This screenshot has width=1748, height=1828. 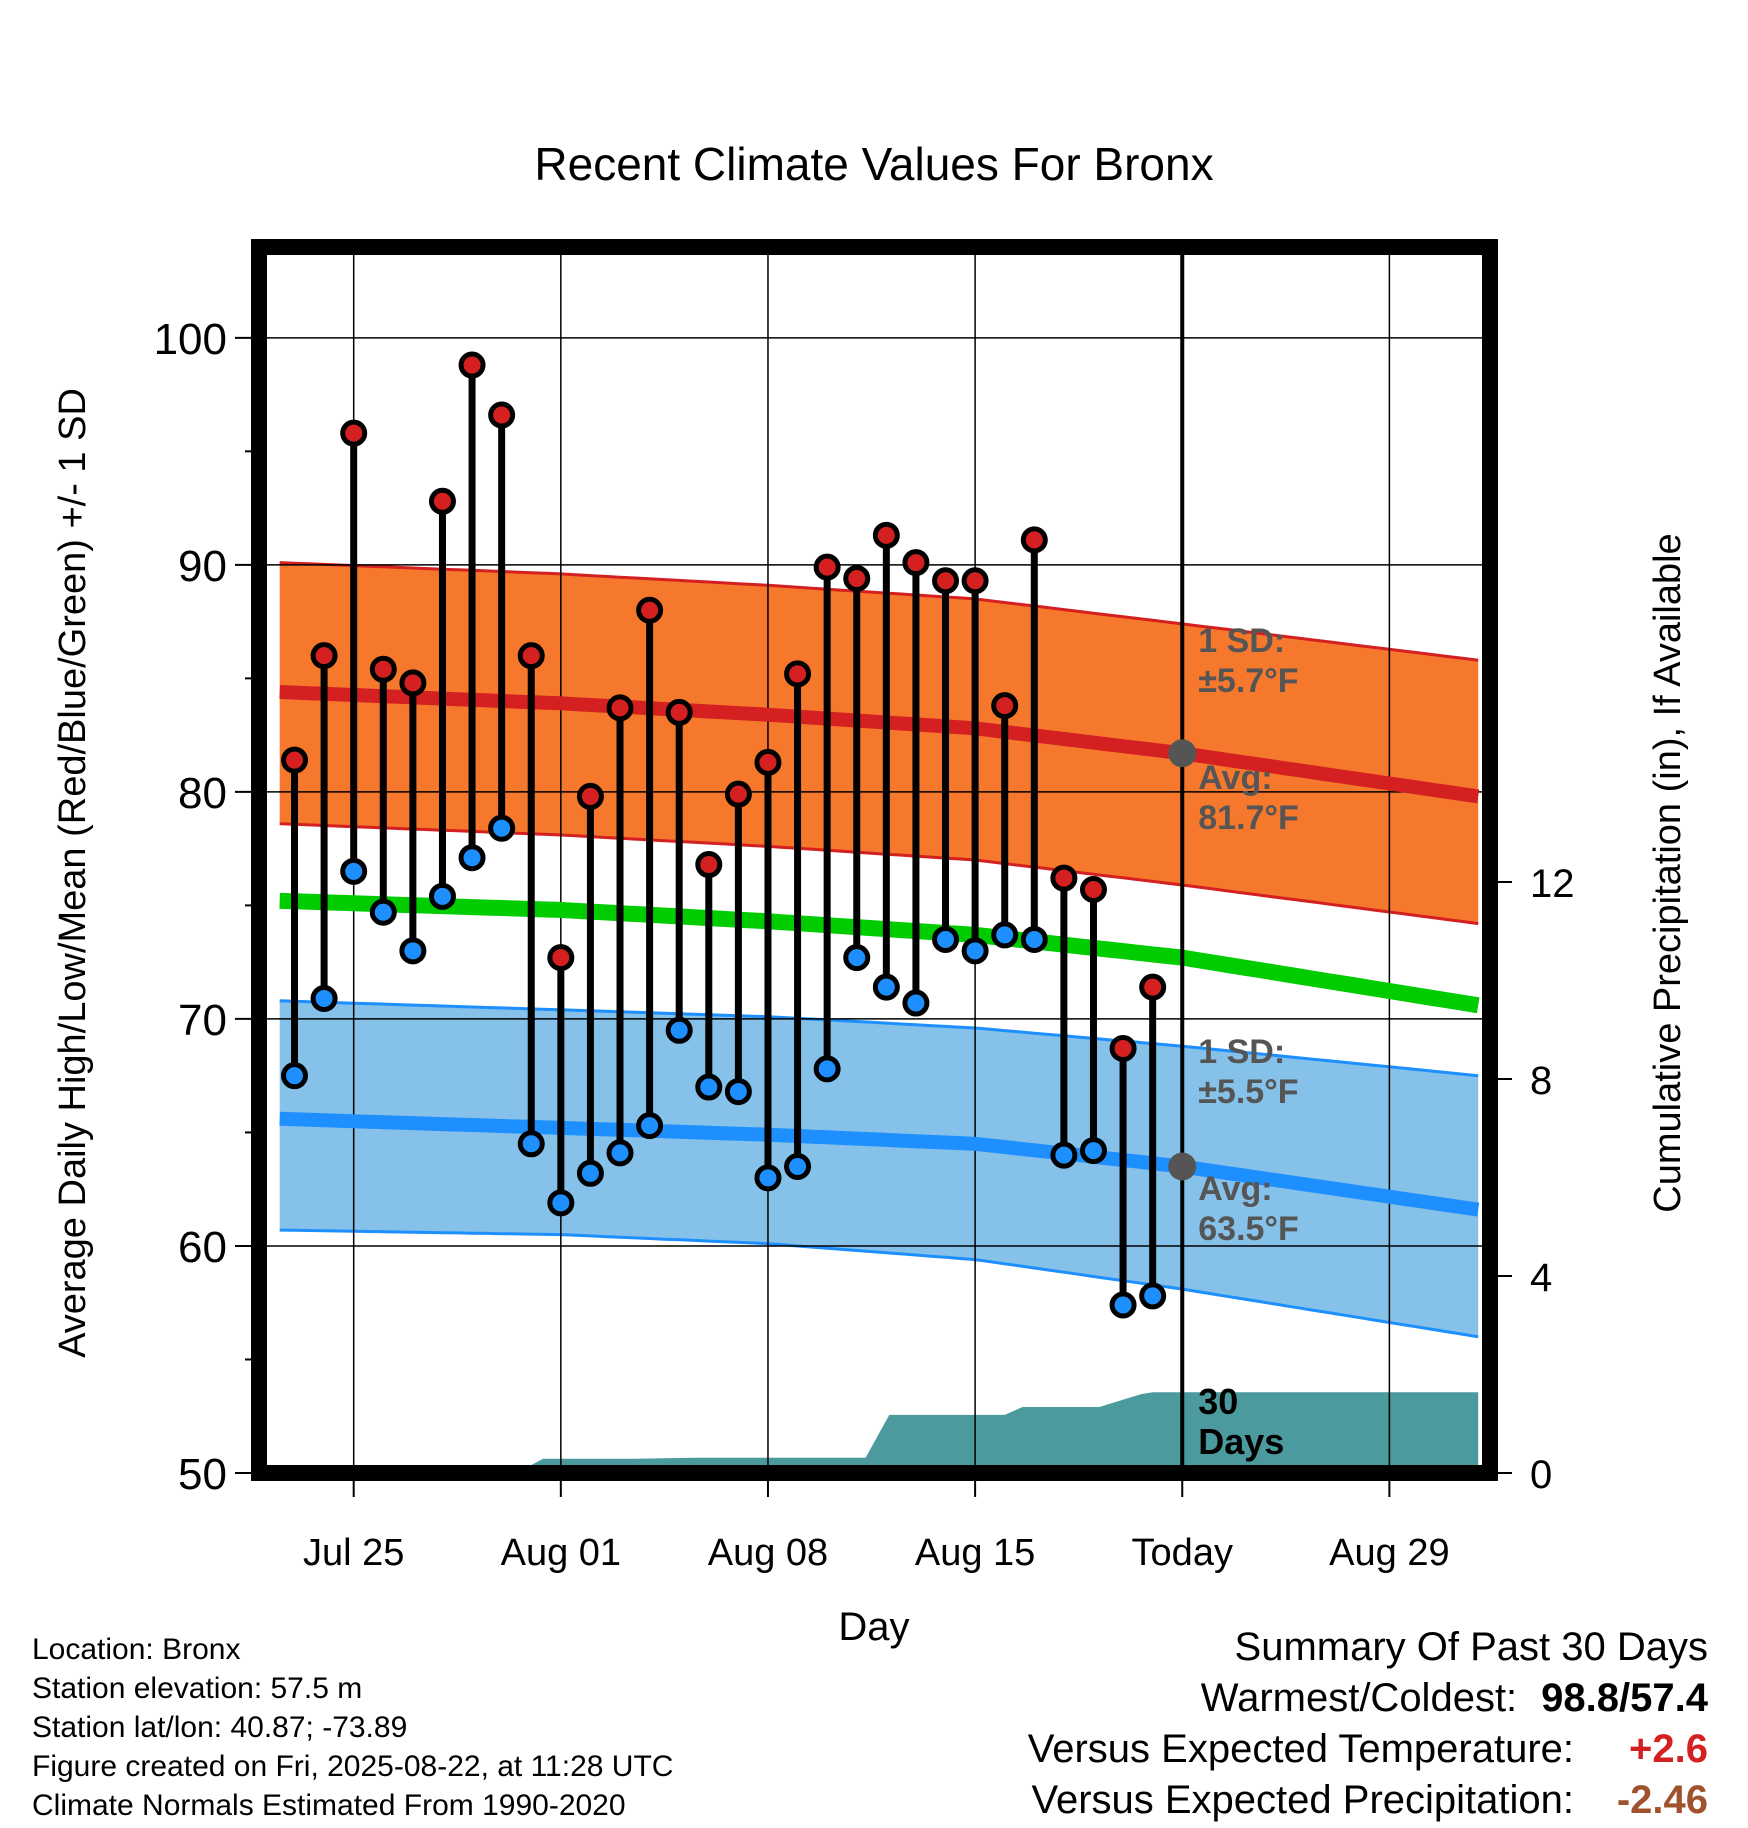 I want to click on precip-label: Versus Expected Precipitation:, so click(x=1302, y=1800).